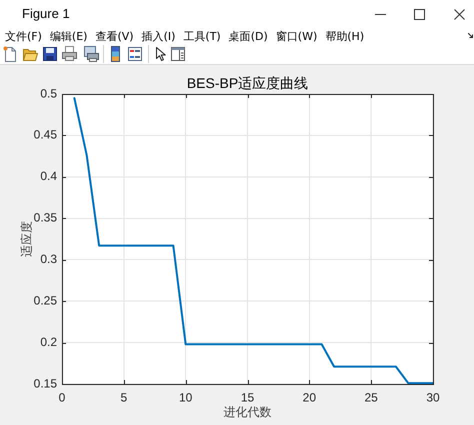 The width and height of the screenshot is (474, 425). I want to click on y-tick-label: 0.35, so click(46, 217).